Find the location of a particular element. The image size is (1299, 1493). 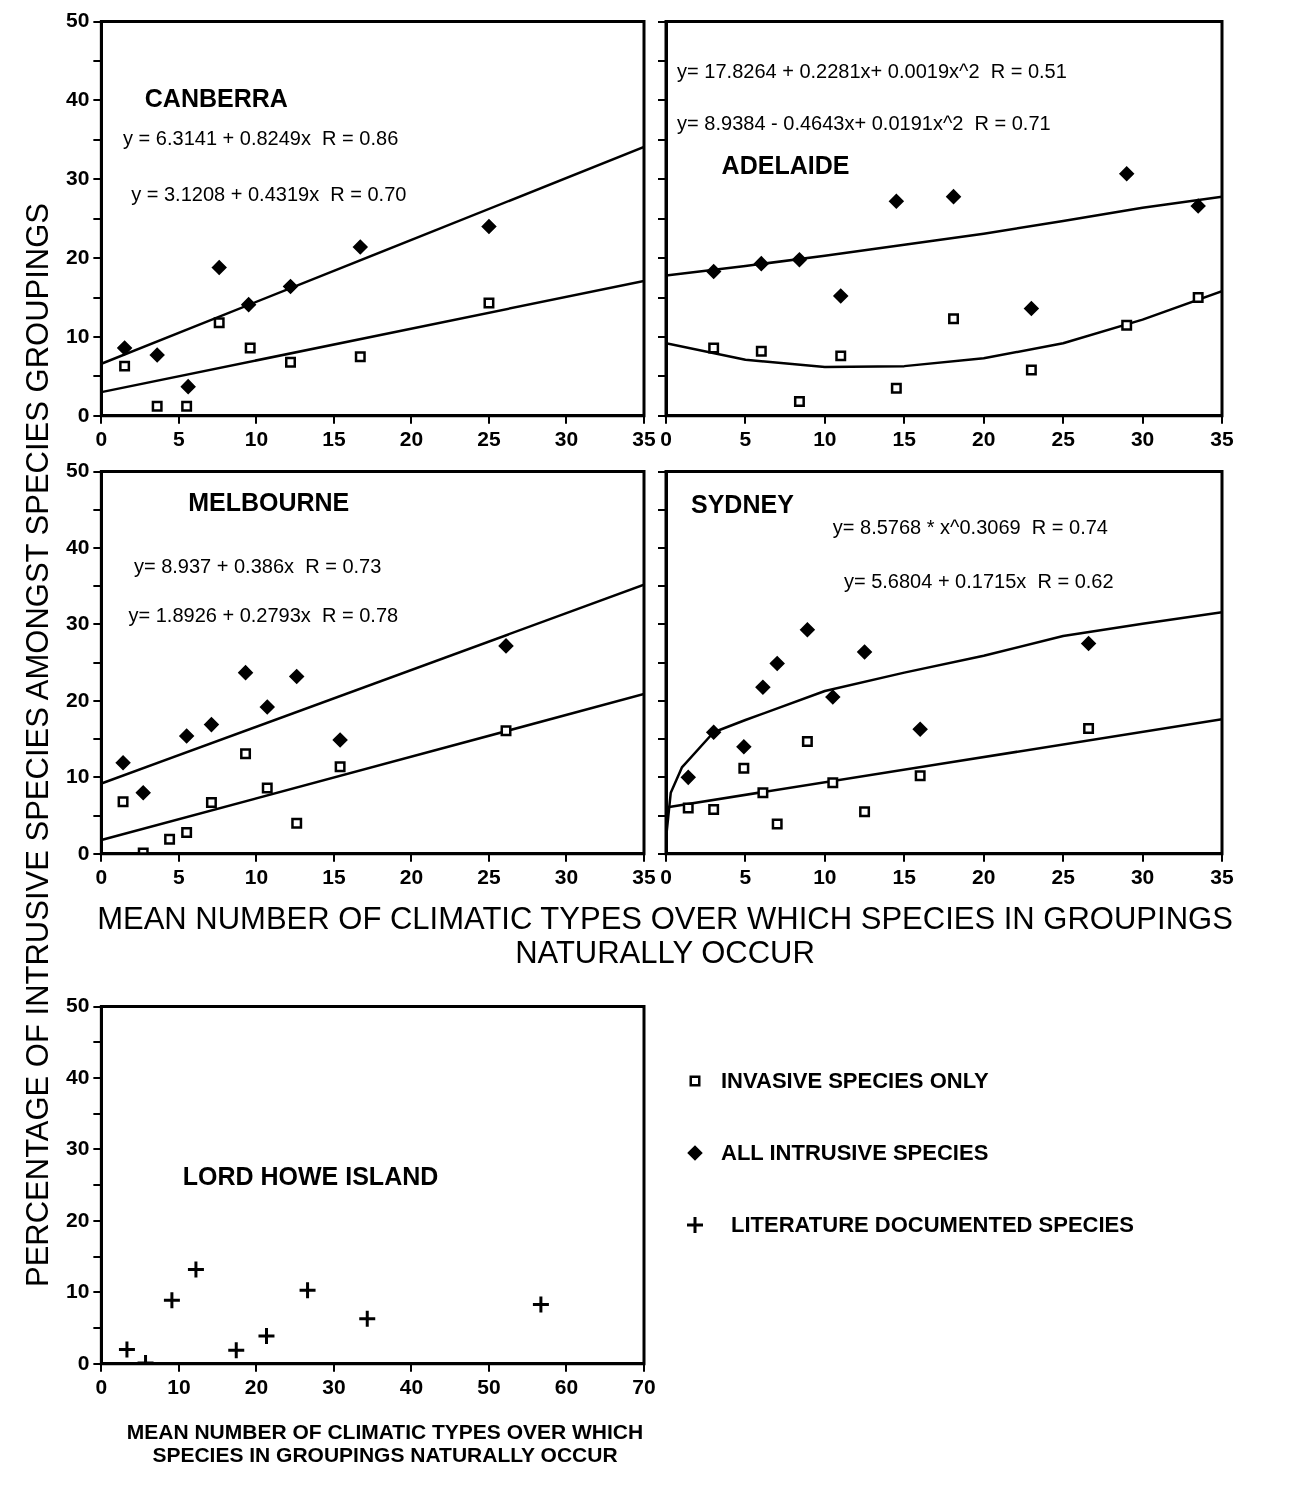

text: SYDNEY is located at coordinates (743, 503).